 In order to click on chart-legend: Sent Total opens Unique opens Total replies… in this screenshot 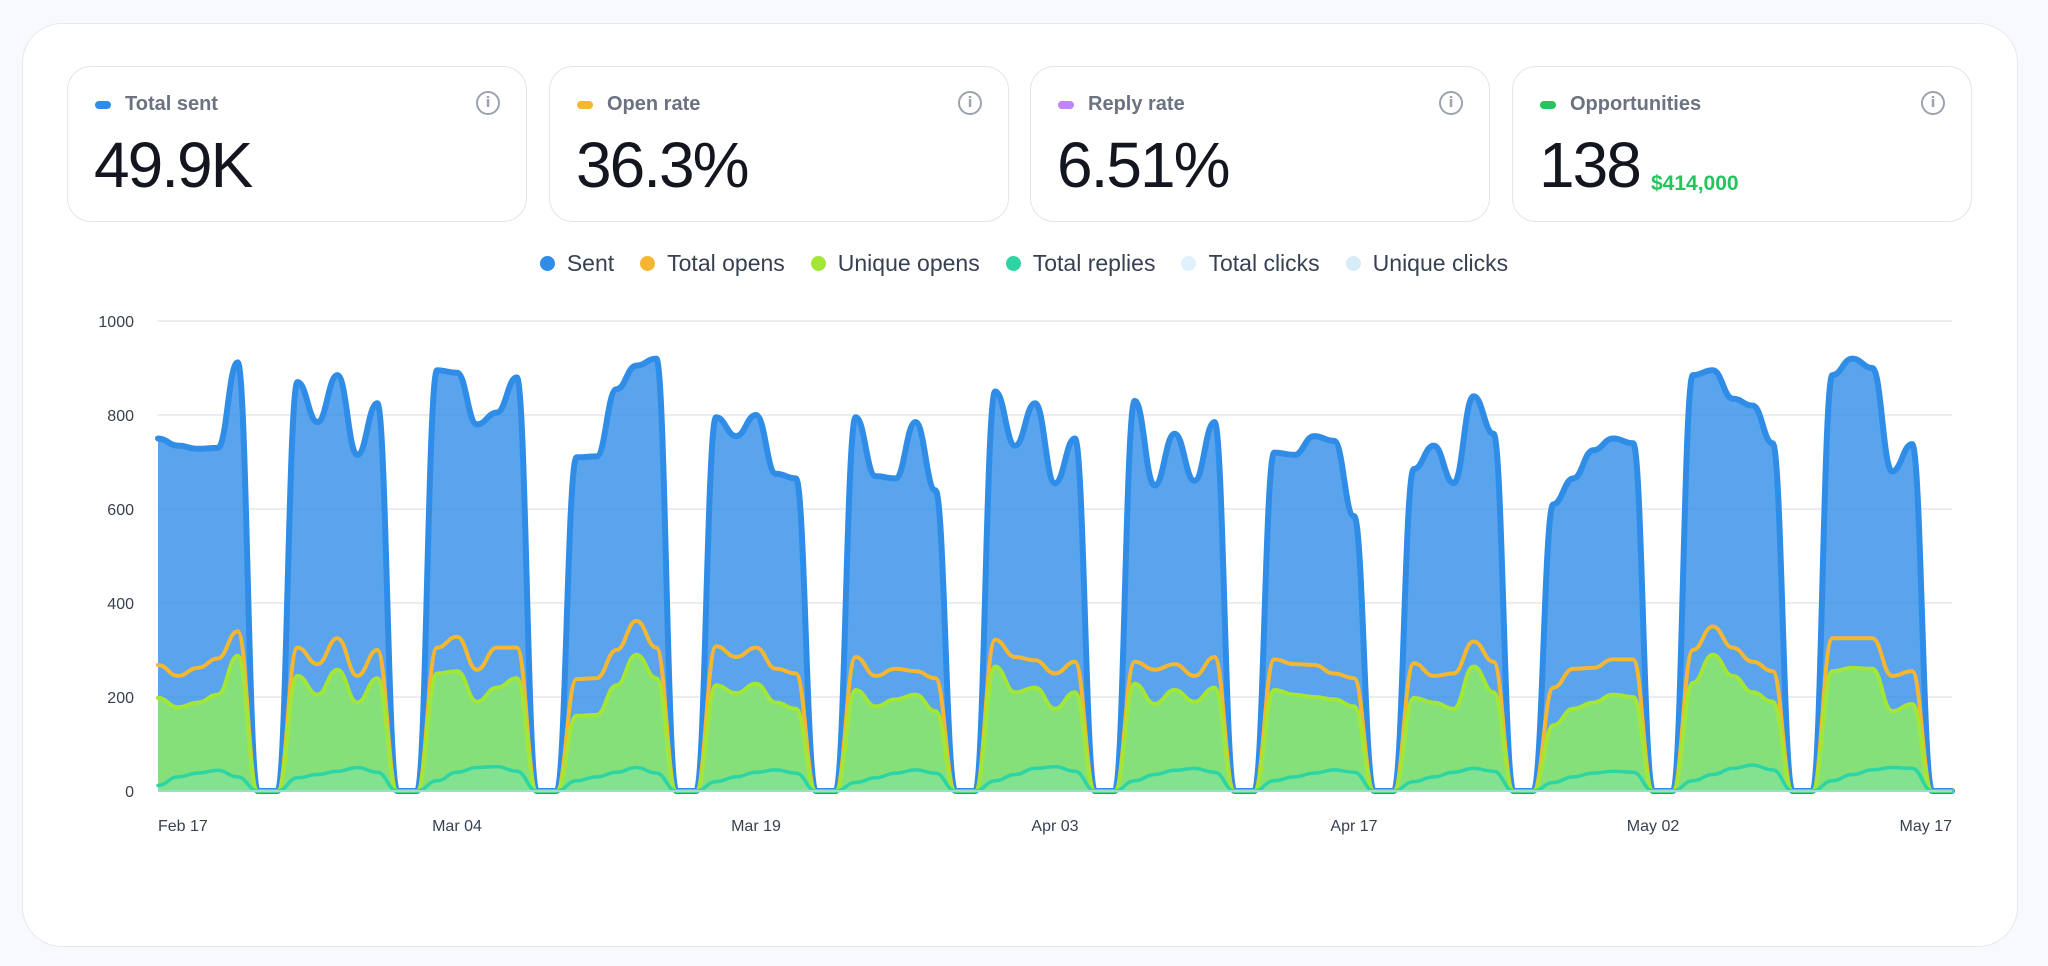, I will do `click(1024, 263)`.